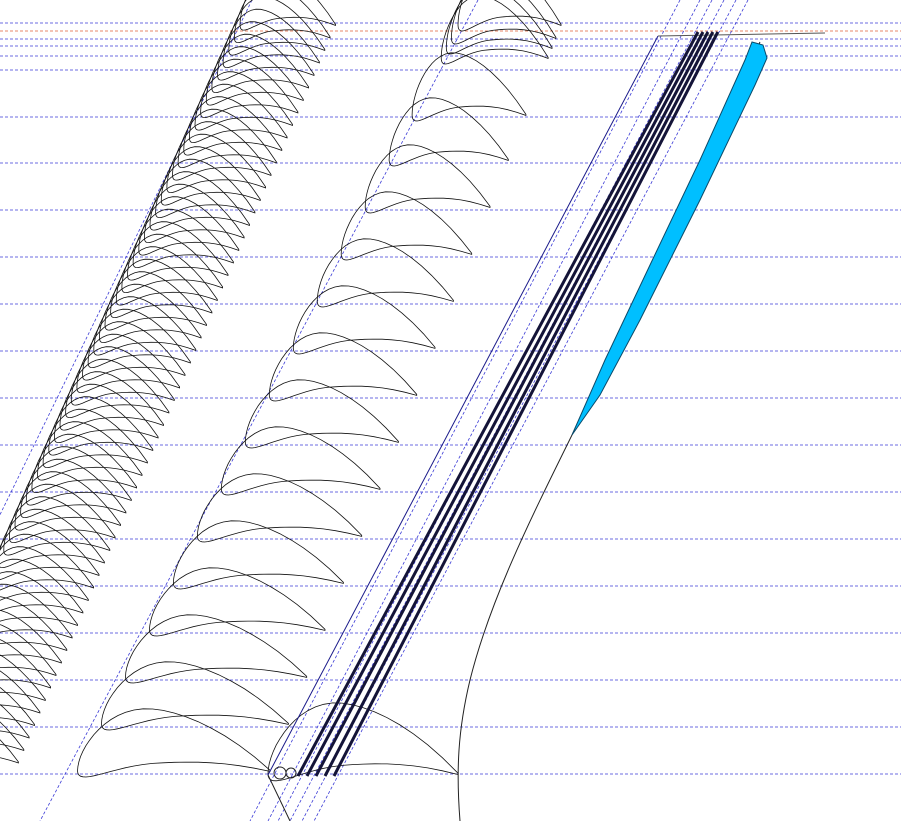  I want to click on root-line, so click(279, 797).